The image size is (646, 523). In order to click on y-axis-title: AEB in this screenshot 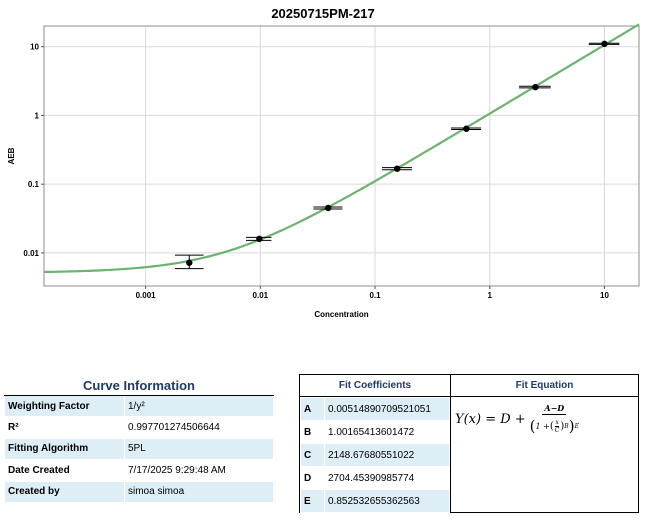, I will do `click(11, 155)`.